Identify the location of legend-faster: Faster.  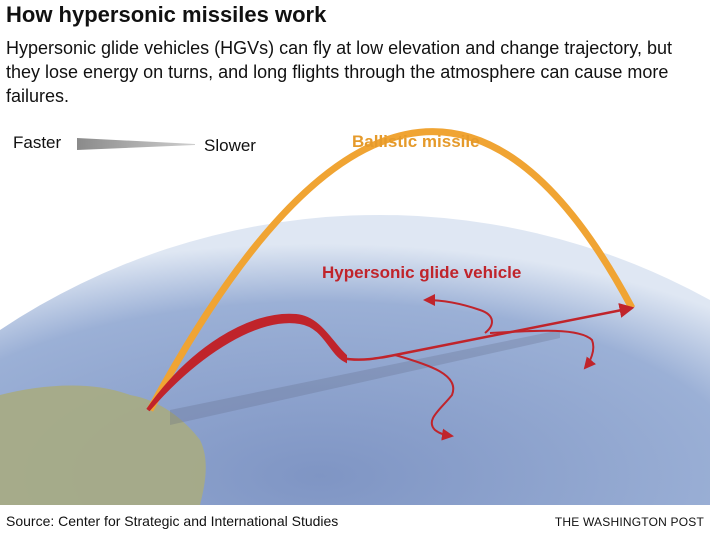
(37, 142).